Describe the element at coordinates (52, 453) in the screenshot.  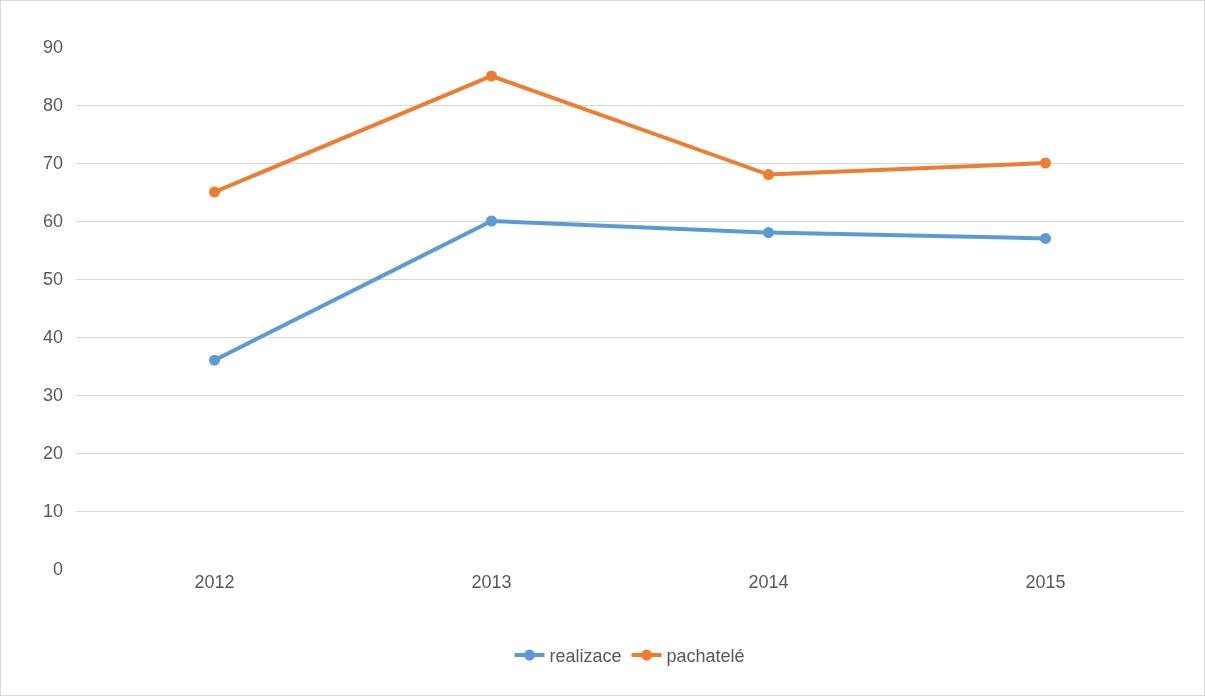
I see `y-tick-label: 20` at that location.